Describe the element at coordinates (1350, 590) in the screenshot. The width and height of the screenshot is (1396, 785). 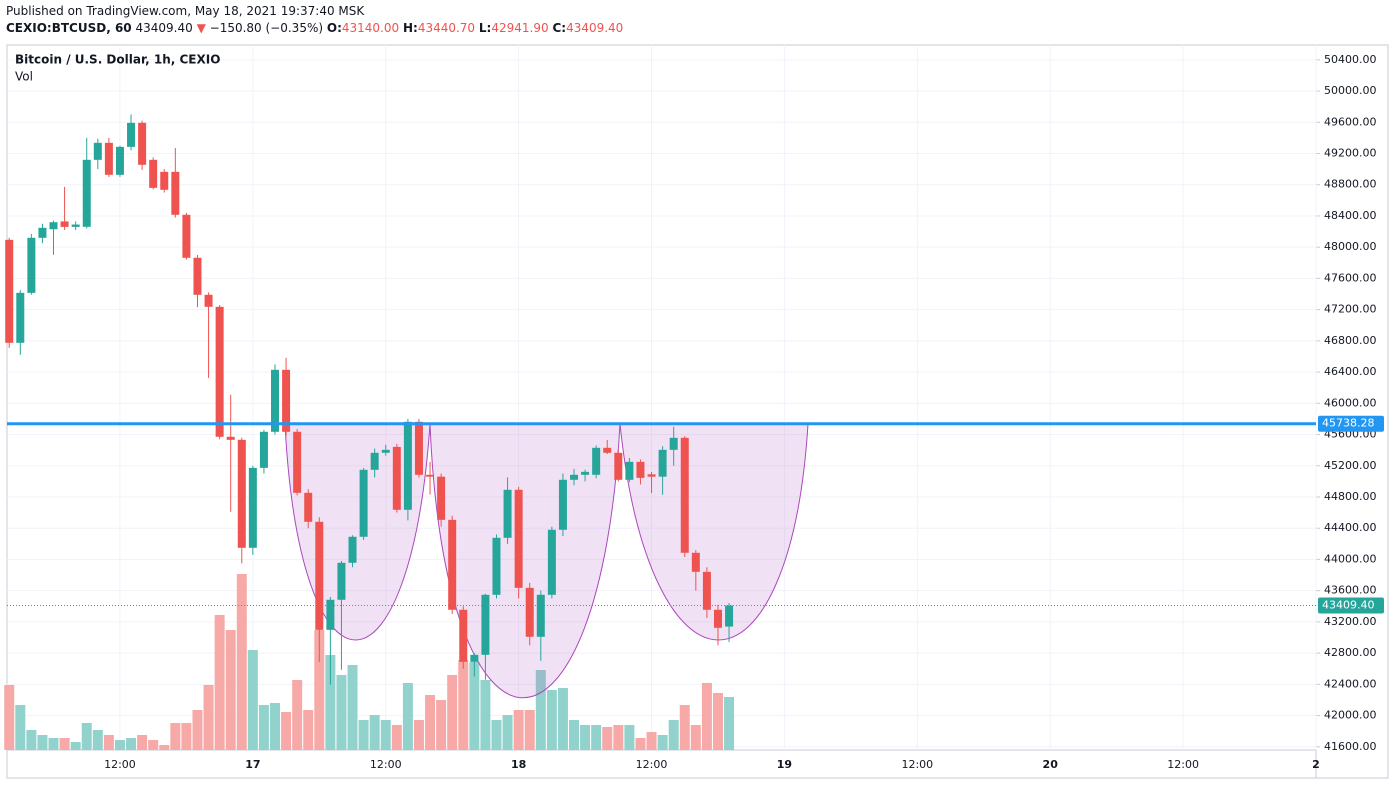
I see `y-tick-label: 43600.00` at that location.